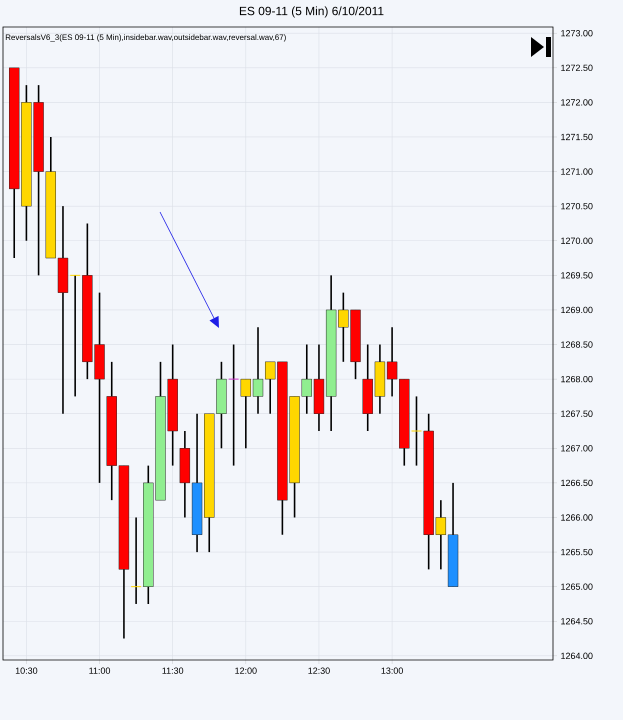  Describe the element at coordinates (577, 586) in the screenshot. I see `y-tick-label: 1265.00` at that location.